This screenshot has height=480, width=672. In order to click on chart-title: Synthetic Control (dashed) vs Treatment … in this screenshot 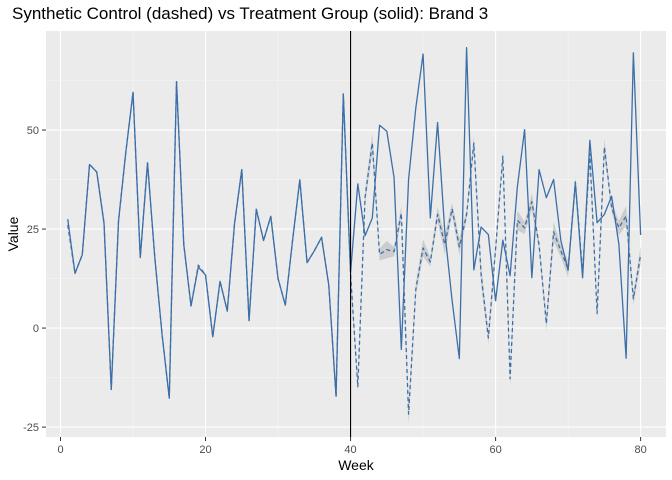, I will do `click(250, 13)`.